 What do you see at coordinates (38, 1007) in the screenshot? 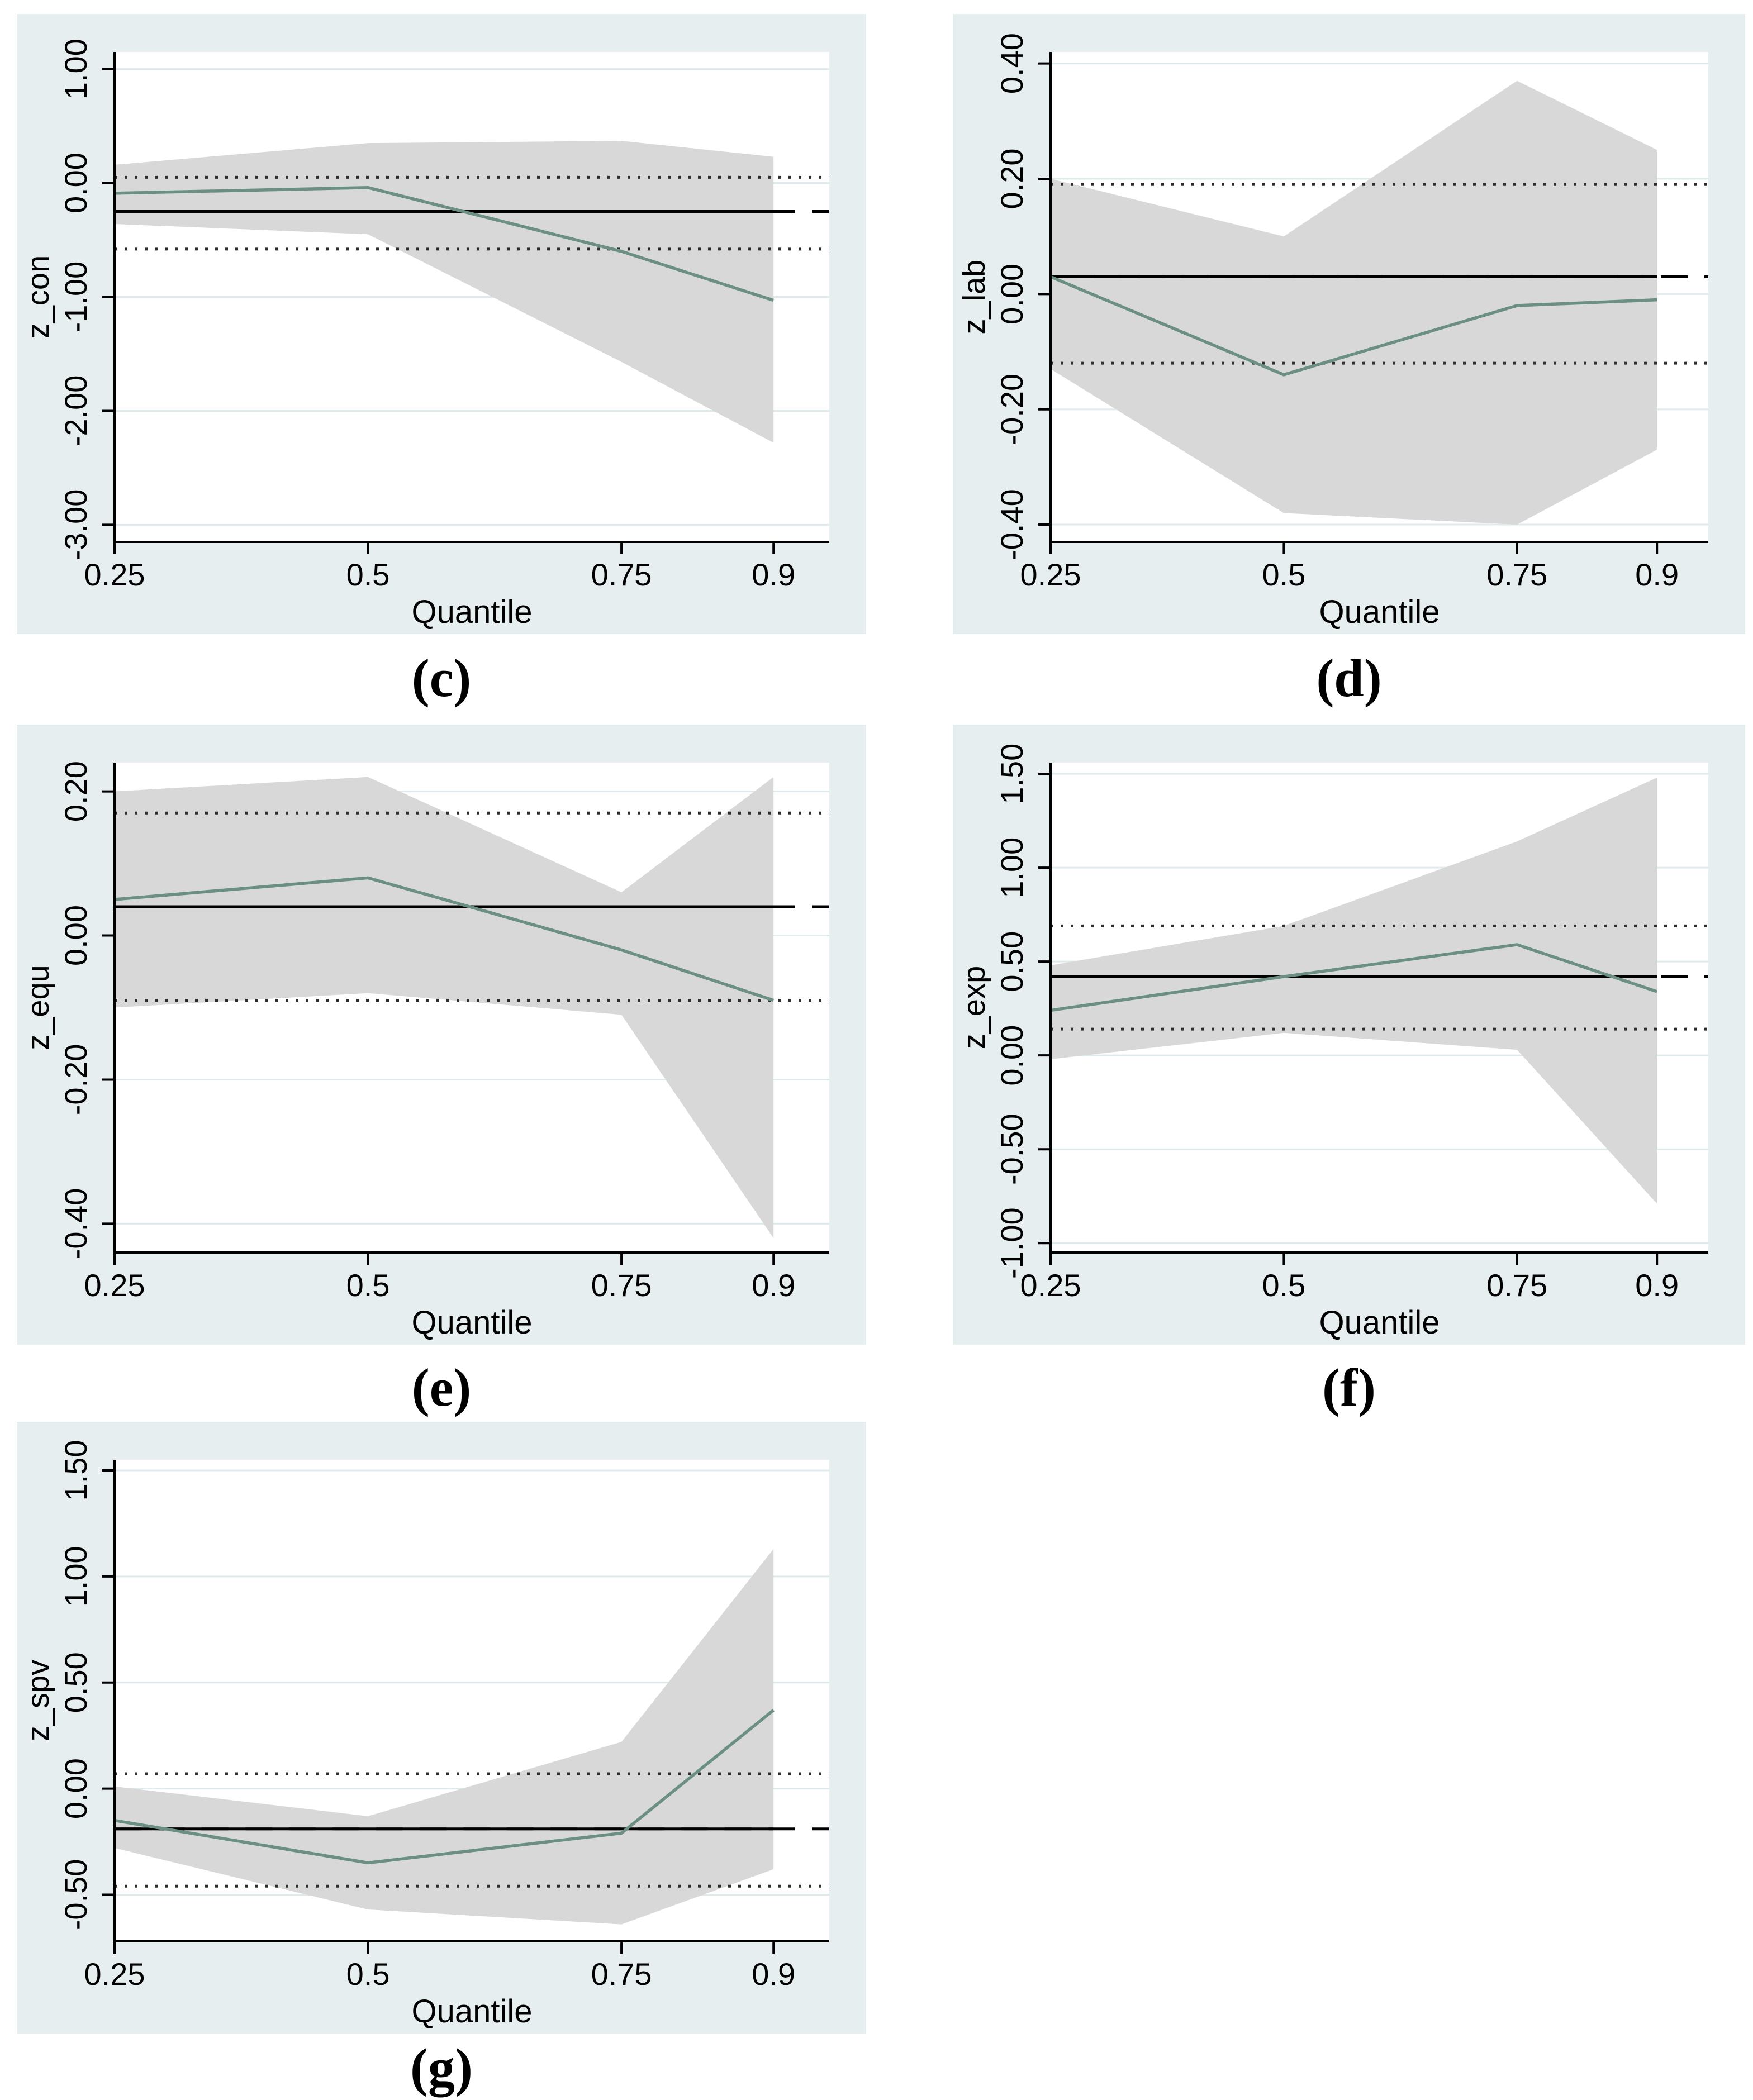
I see `svg-text: z_equ` at bounding box center [38, 1007].